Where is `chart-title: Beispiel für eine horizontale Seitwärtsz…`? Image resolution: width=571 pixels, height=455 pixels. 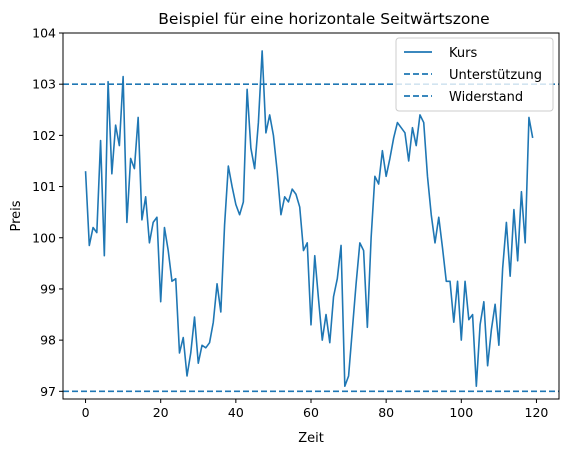 chart-title: Beispiel für eine horizontale Seitwärtsz… is located at coordinates (323, 19).